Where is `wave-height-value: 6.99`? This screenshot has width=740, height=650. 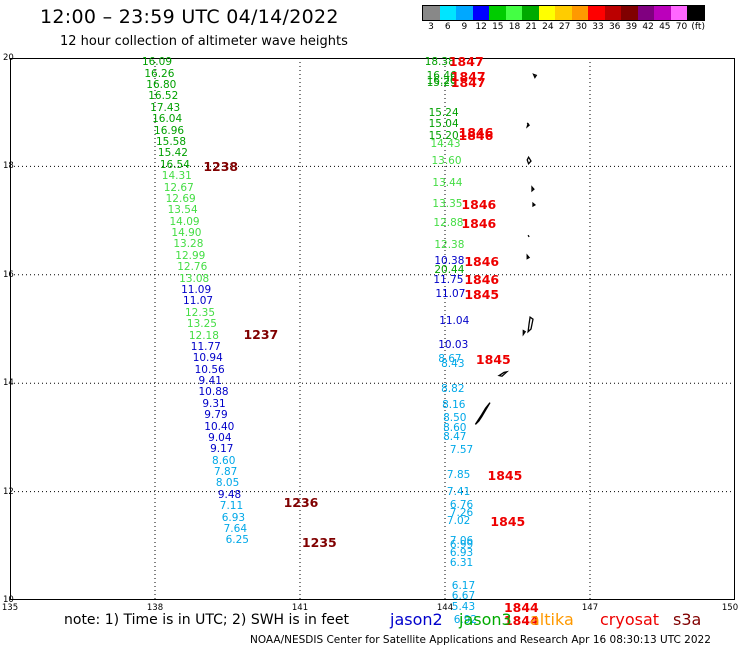 wave-height-value: 6.99 is located at coordinates (461, 544).